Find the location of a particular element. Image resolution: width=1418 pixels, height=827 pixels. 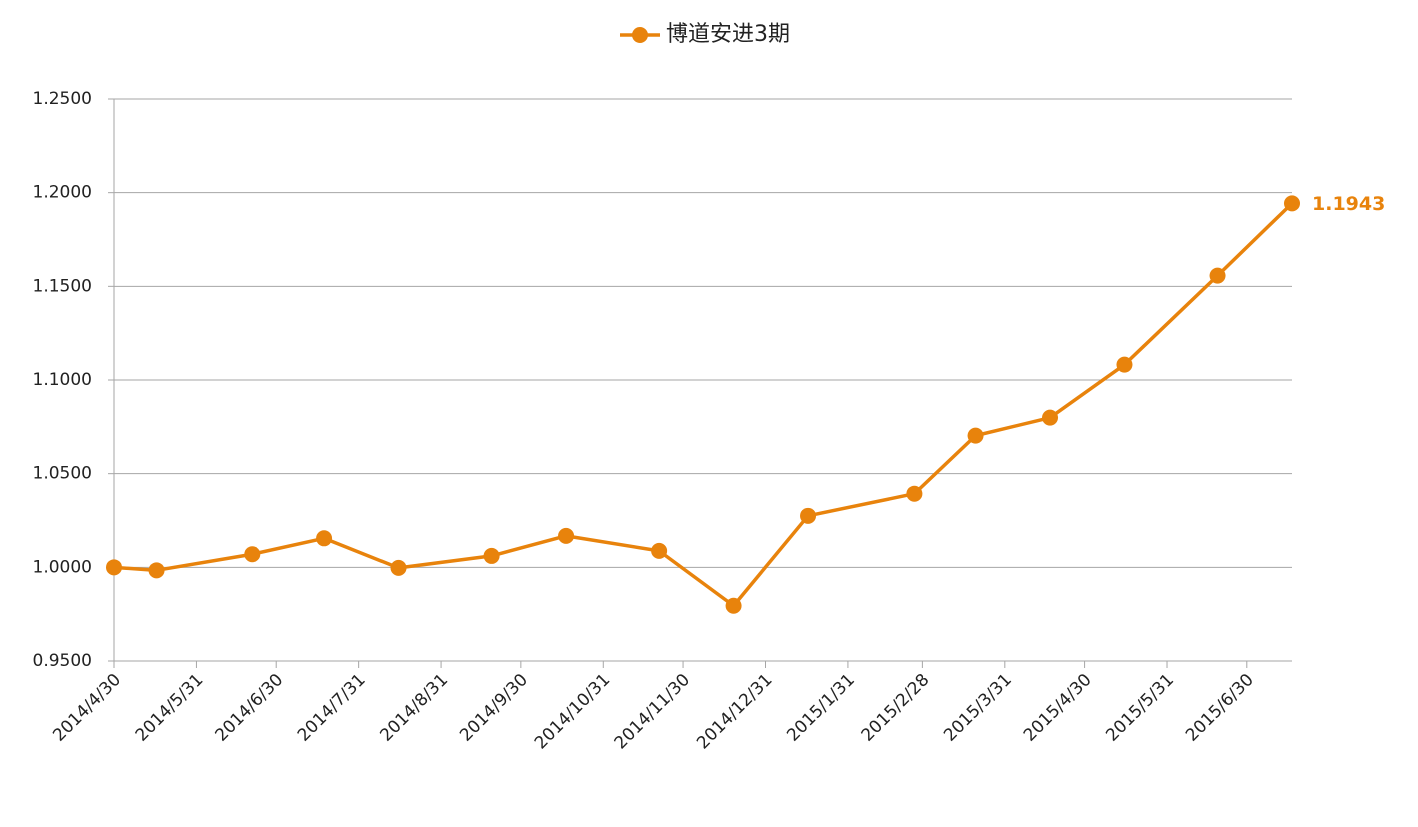

x-tick-label: 2014/8/31 is located at coordinates (414, 708).